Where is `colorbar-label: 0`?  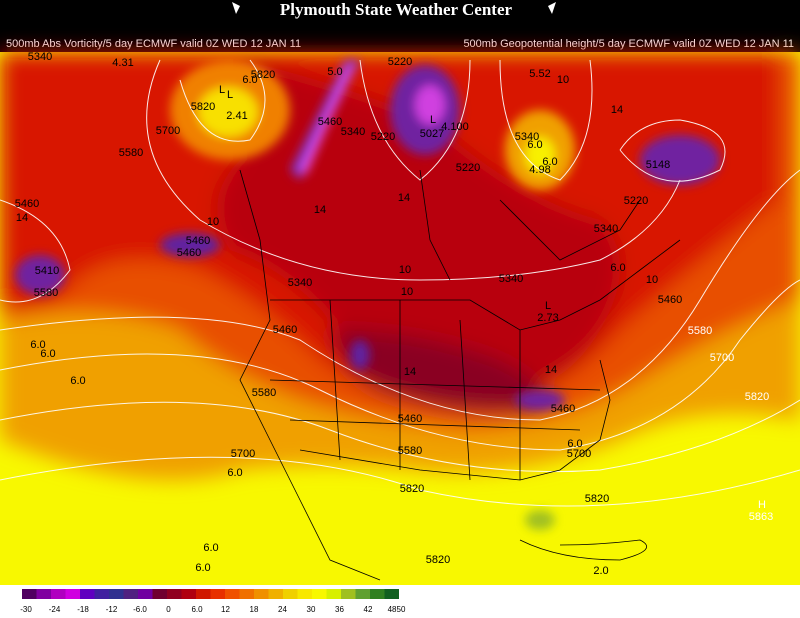 colorbar-label: 0 is located at coordinates (168, 609).